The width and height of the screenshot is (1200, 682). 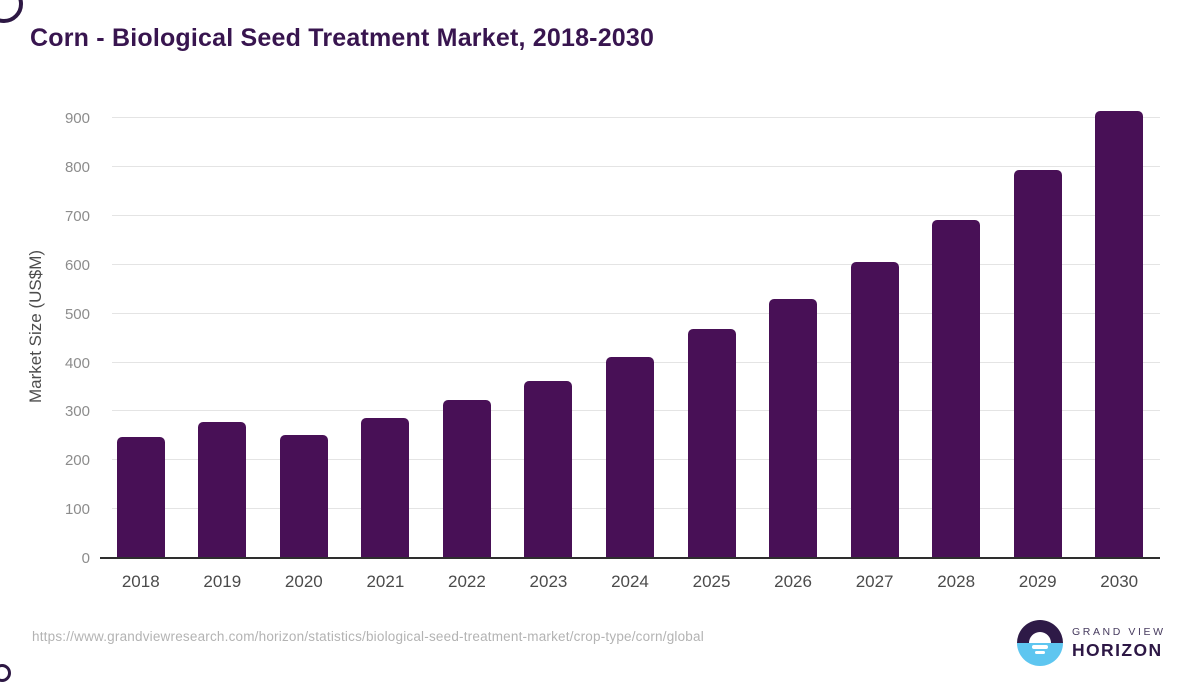 What do you see at coordinates (630, 456) in the screenshot?
I see `bar-2024` at bounding box center [630, 456].